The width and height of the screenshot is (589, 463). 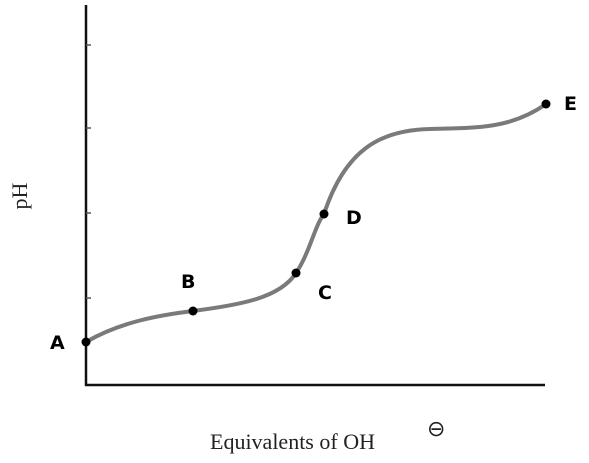 I want to click on point-e, so click(x=546, y=104).